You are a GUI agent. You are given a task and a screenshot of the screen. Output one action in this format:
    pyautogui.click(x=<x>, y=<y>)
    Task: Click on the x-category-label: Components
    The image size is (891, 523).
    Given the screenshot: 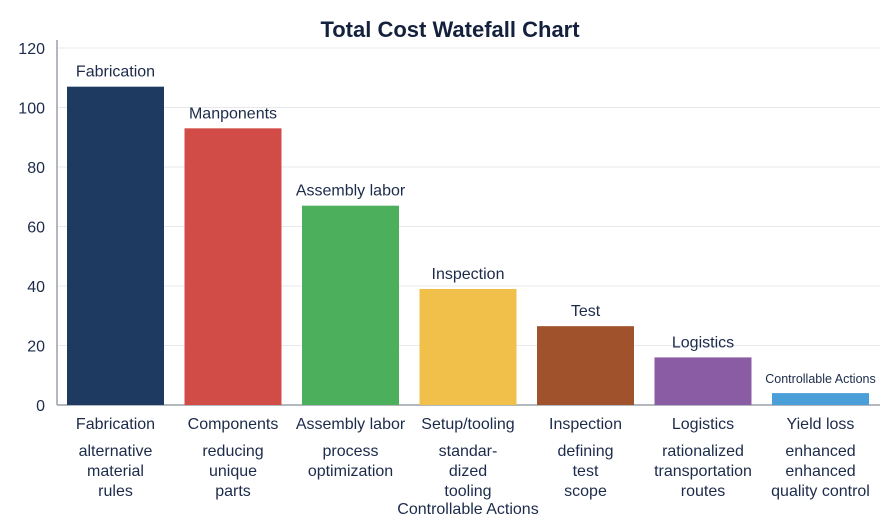 What is the action you would take?
    pyautogui.click(x=233, y=424)
    